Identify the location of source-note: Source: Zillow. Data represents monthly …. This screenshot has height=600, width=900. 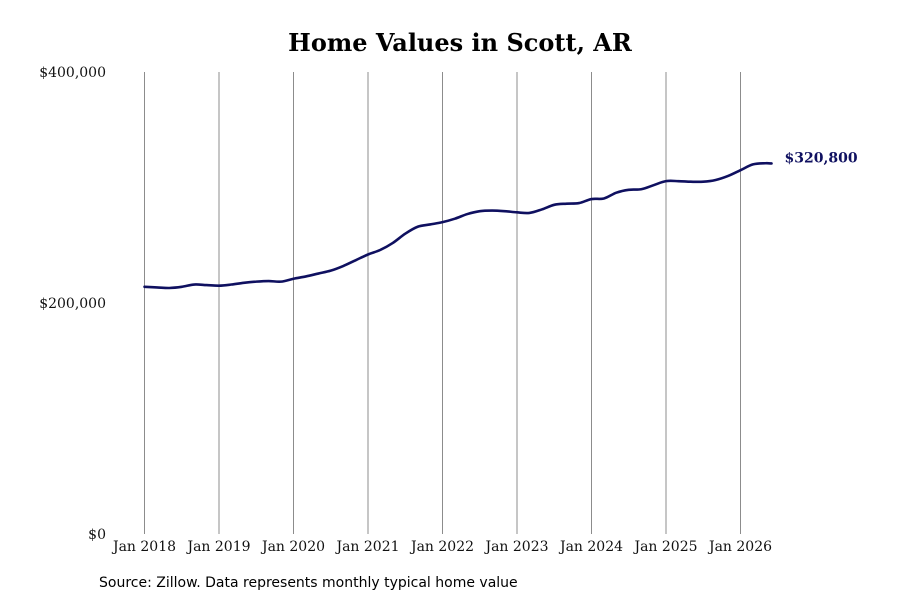
(308, 583).